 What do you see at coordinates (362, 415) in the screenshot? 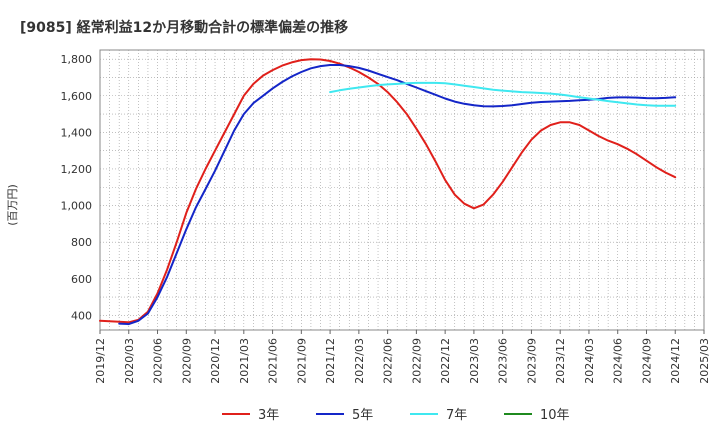
I see `legend-label: 5年` at bounding box center [362, 415].